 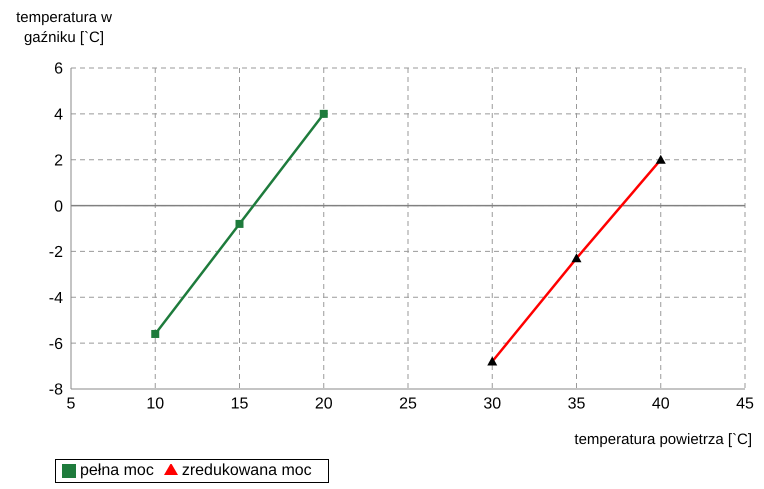 What do you see at coordinates (117, 470) in the screenshot?
I see `legend-label: pełna moc` at bounding box center [117, 470].